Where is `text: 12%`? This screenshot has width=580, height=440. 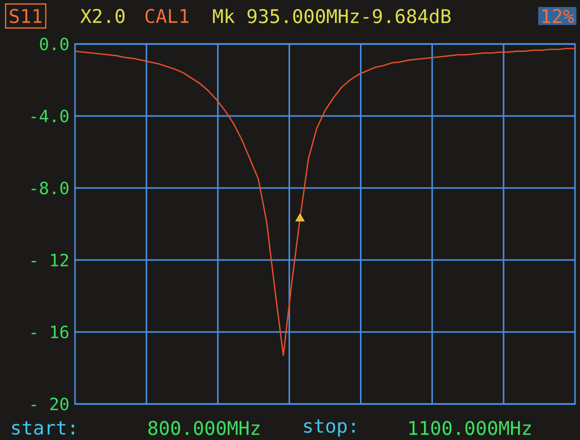
text: 12% is located at coordinates (558, 16).